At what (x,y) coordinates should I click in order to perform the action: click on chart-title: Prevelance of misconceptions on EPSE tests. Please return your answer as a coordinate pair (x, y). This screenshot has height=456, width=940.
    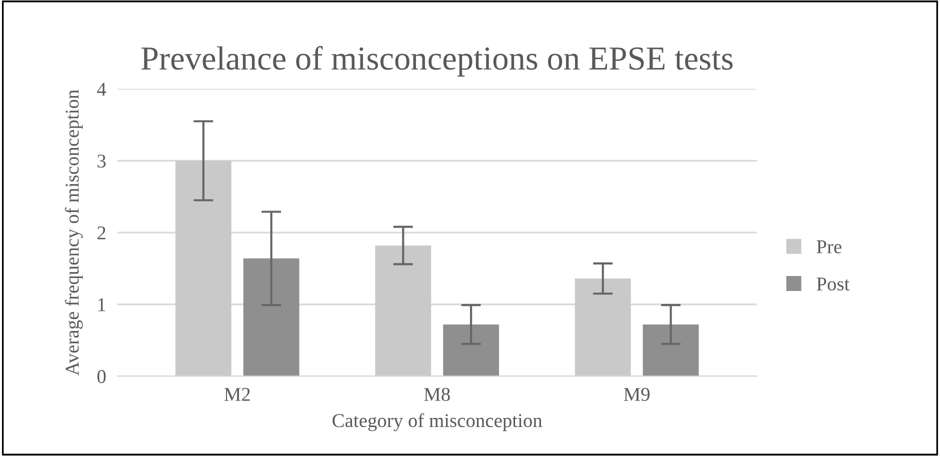
    Looking at the image, I should click on (437, 61).